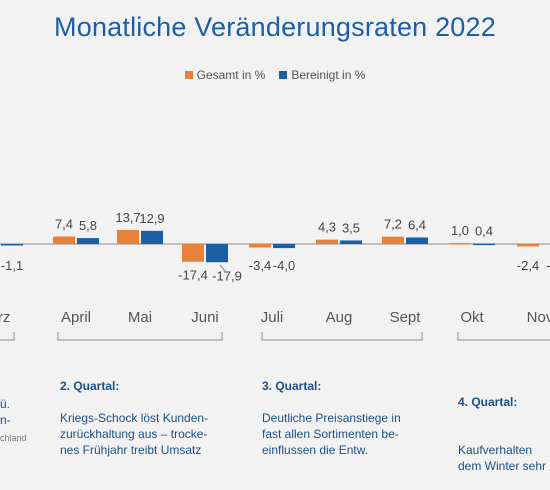 The width and height of the screenshot is (550, 490). Describe the element at coordinates (327, 227) in the screenshot. I see `data-label-gesamt: 4,3` at that location.